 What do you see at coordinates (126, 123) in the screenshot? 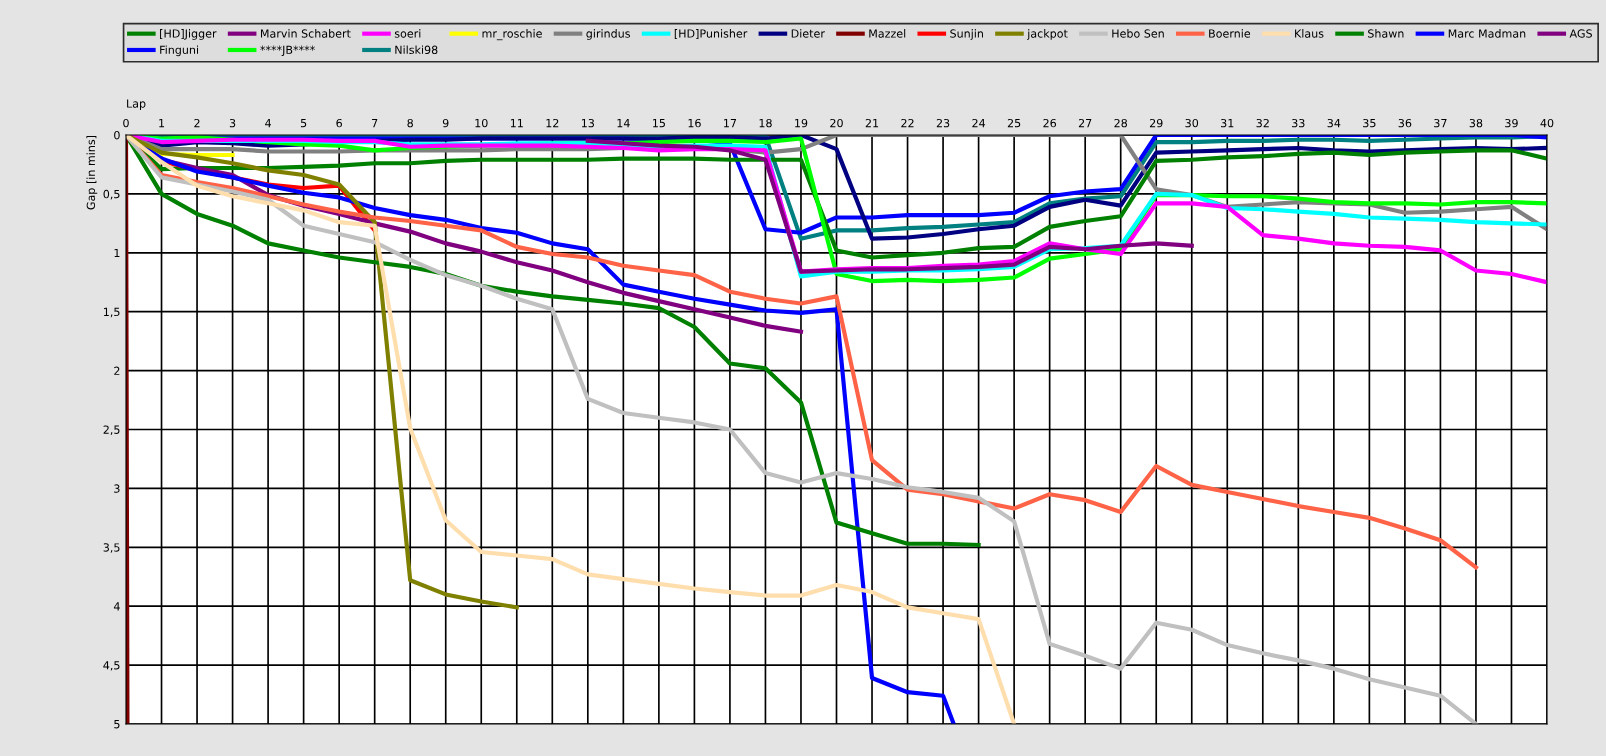
I see `x-tick-label: 0` at bounding box center [126, 123].